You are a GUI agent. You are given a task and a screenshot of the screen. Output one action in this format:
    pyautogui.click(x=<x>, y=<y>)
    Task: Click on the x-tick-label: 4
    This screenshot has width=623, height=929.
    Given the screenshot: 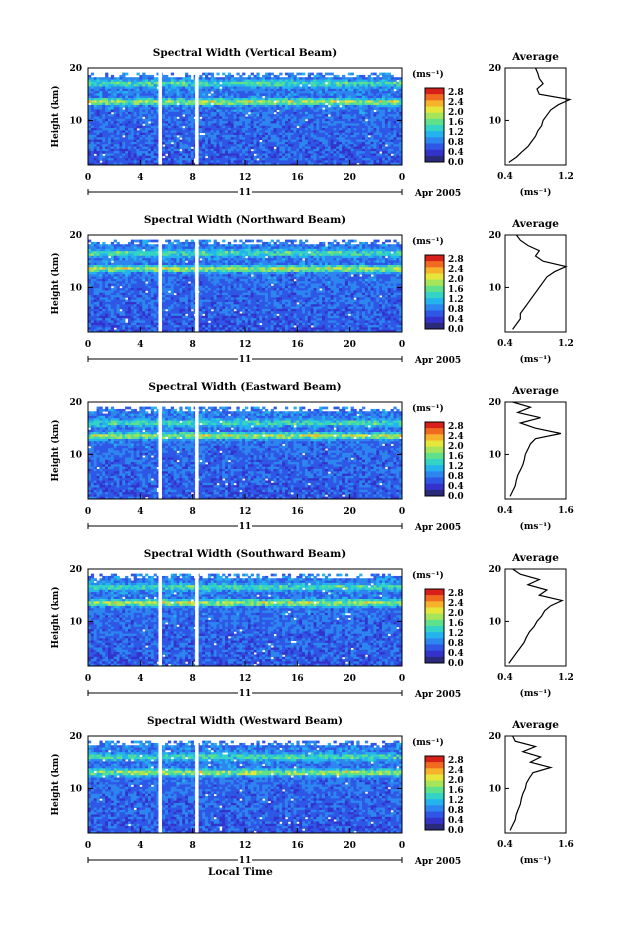 What is the action you would take?
    pyautogui.click(x=140, y=846)
    